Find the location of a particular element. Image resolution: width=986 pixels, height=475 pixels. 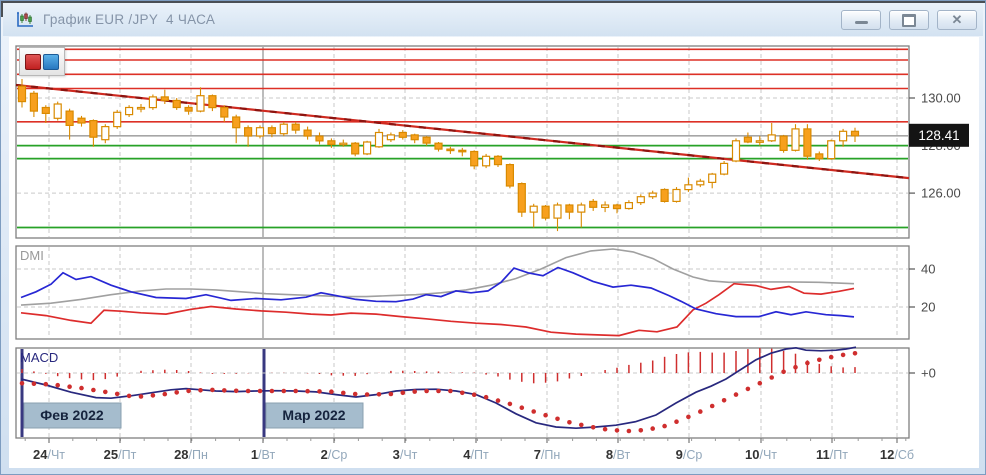

restore-icon is located at coordinates (909, 20).